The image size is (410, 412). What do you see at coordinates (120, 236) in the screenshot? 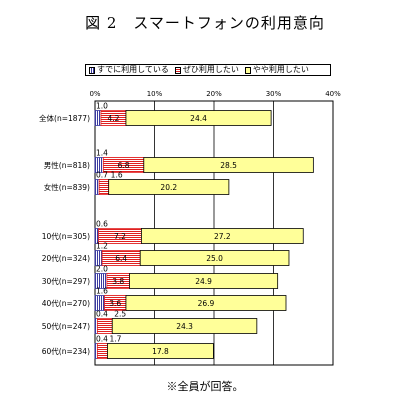
I see `data-label: 7.2` at bounding box center [120, 236].